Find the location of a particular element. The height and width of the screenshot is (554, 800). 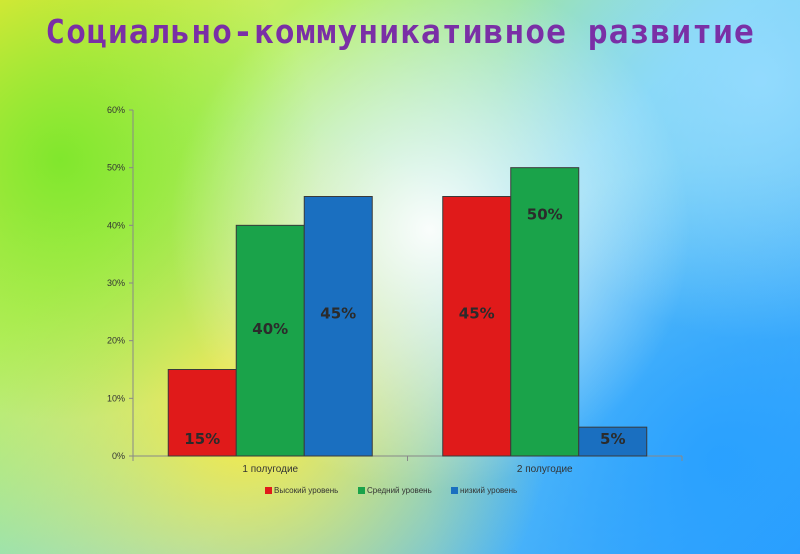

y-tick-label: 20% is located at coordinates (116, 341).